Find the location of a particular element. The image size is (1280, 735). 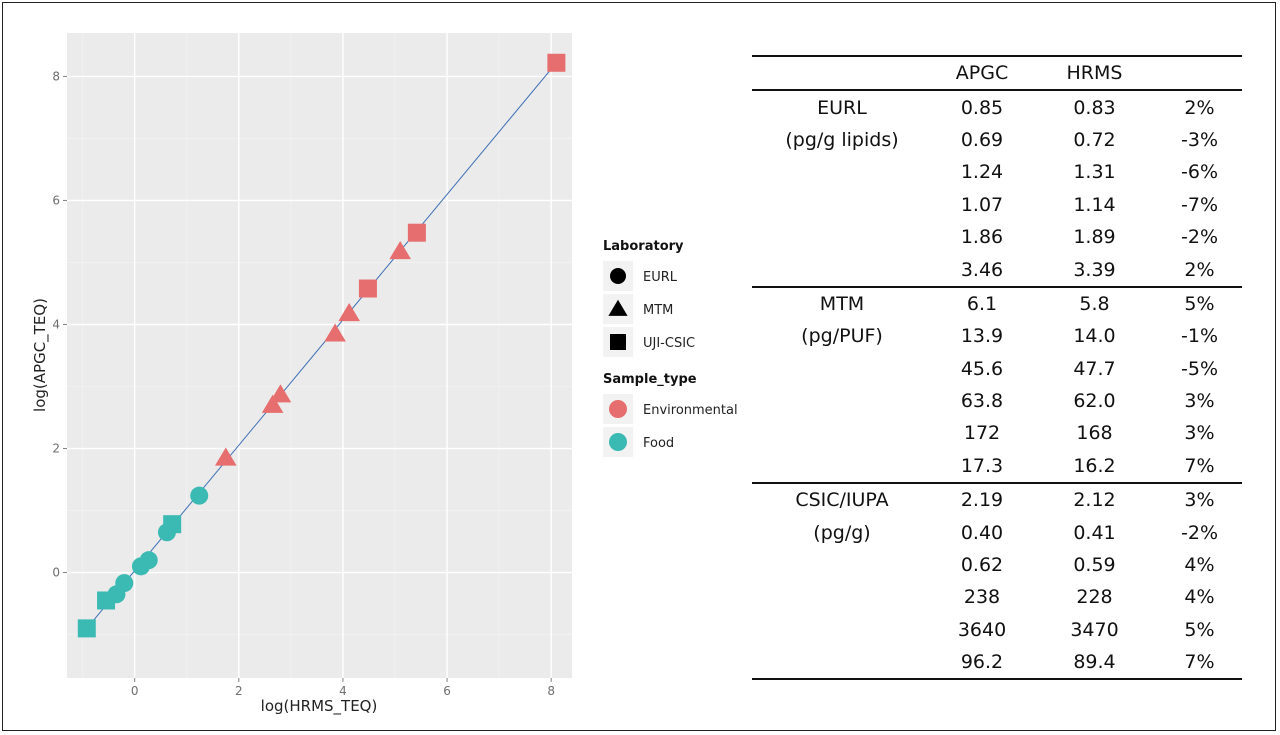

legend-entry-label: UJI-CSIC is located at coordinates (669, 343).